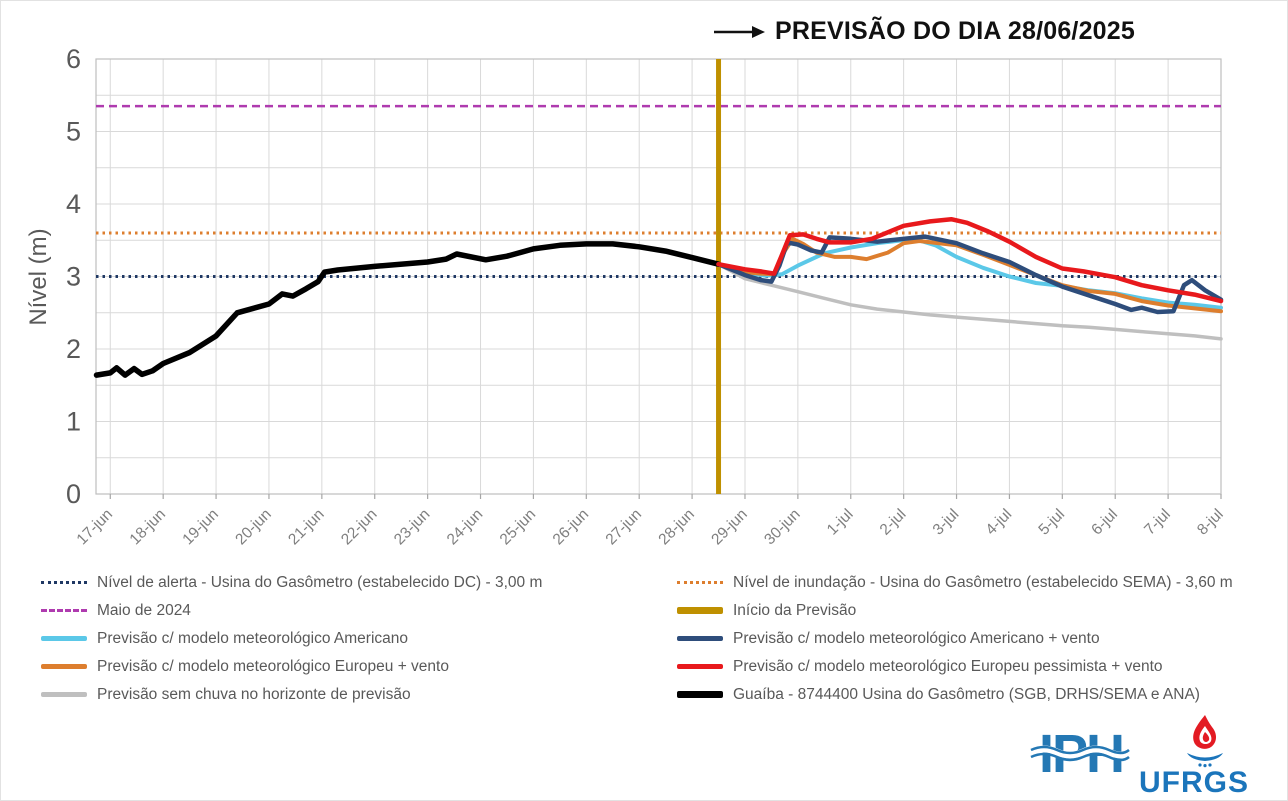 Image resolution: width=1288 pixels, height=801 pixels. I want to click on x-tick-label: 24-jun, so click(465, 527).